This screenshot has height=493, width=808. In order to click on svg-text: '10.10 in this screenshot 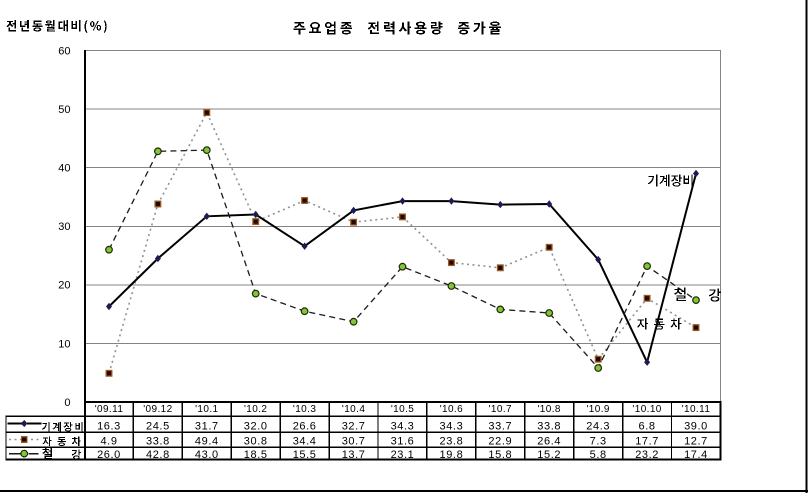, I will do `click(646, 409)`.